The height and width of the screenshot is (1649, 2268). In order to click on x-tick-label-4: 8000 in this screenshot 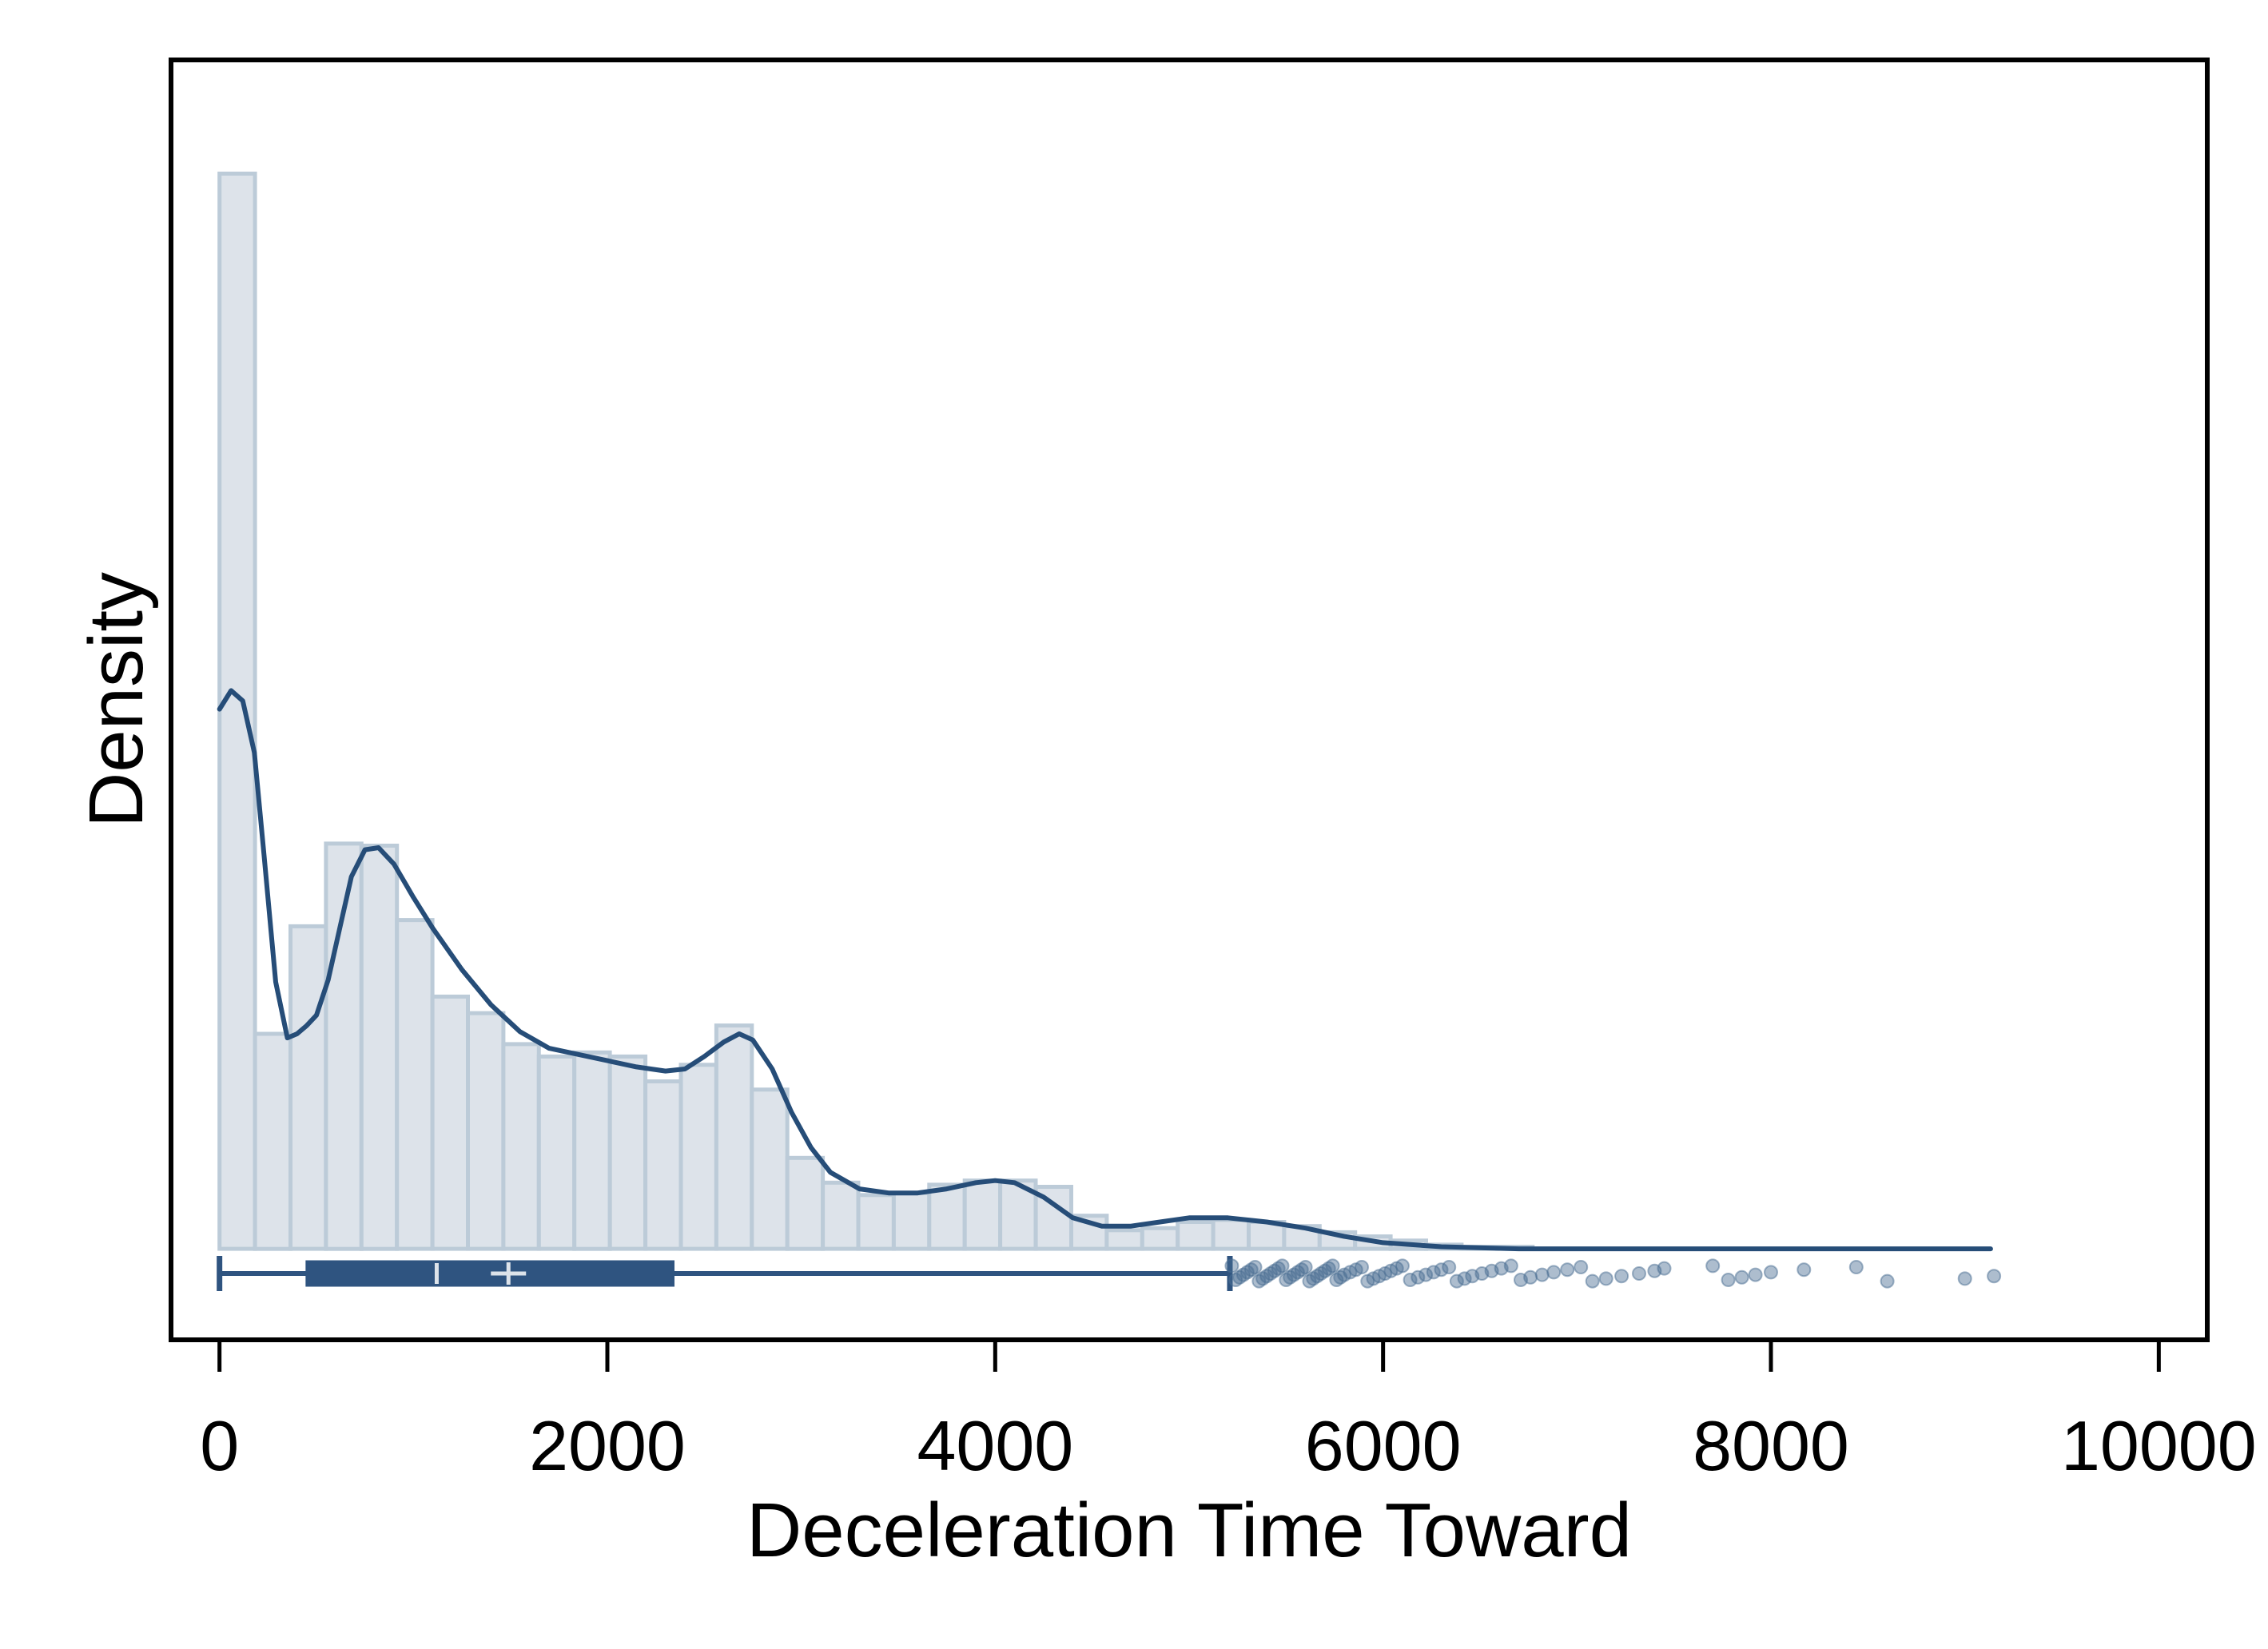, I will do `click(1771, 1445)`.